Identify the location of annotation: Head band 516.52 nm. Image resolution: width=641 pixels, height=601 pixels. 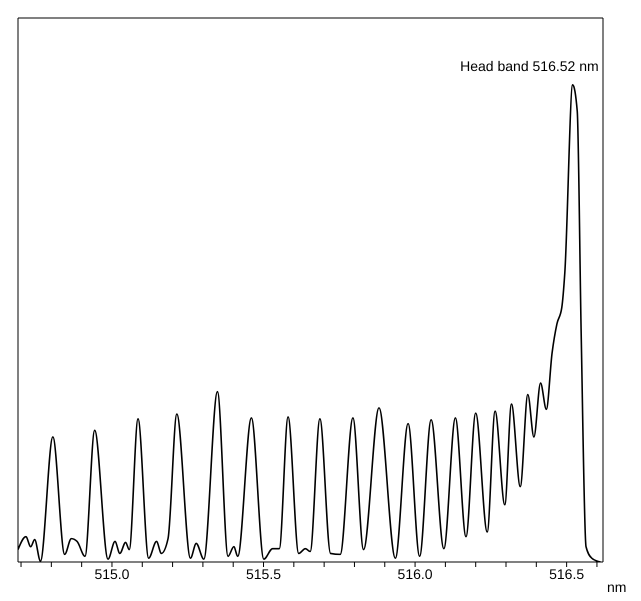
(529, 66).